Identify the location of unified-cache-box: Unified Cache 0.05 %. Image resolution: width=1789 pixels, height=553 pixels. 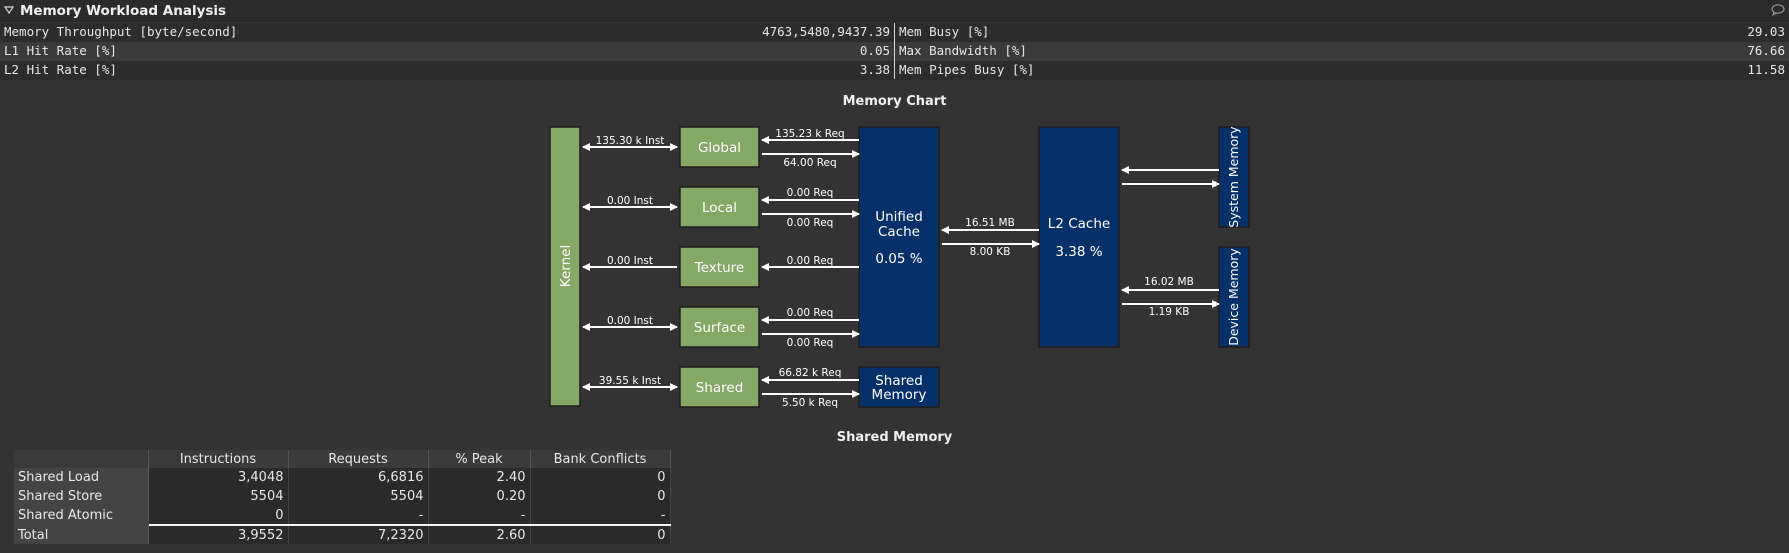
(899, 237).